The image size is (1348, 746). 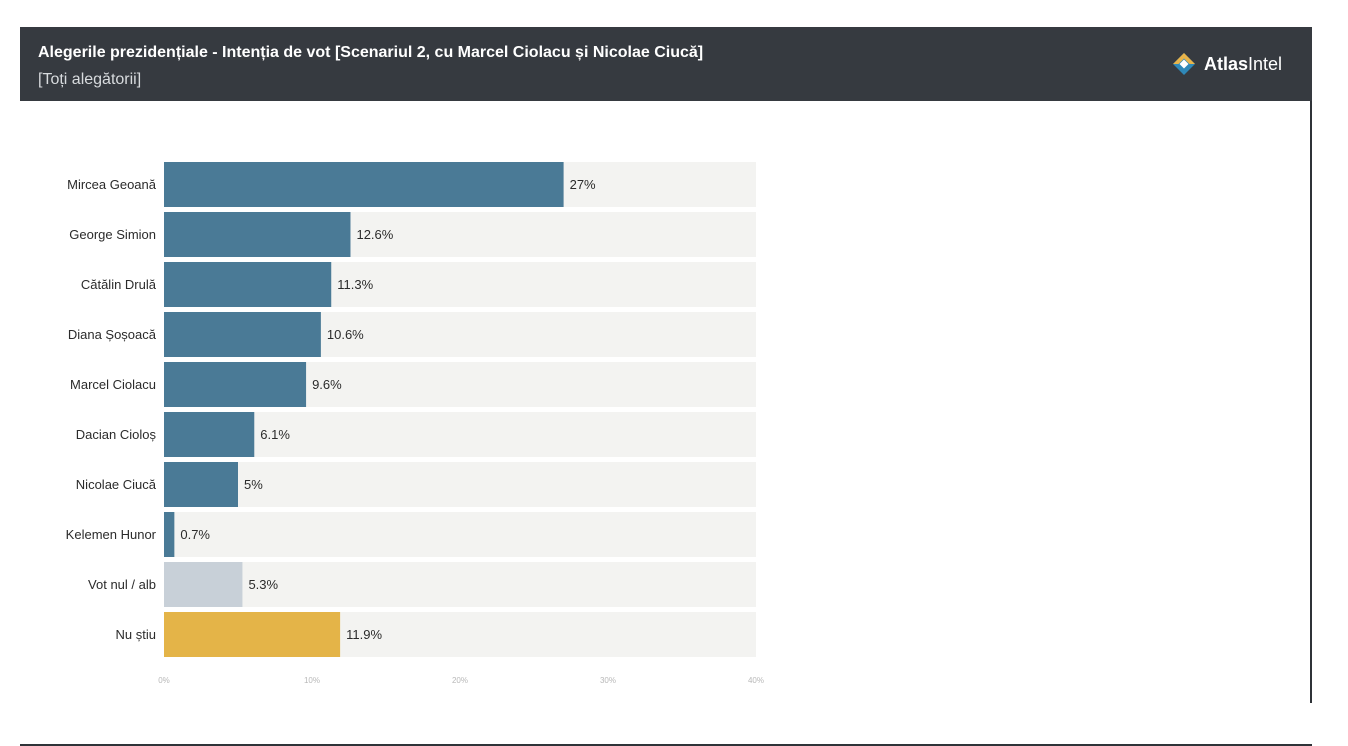 I want to click on x-tick-label: 10%, so click(x=312, y=680).